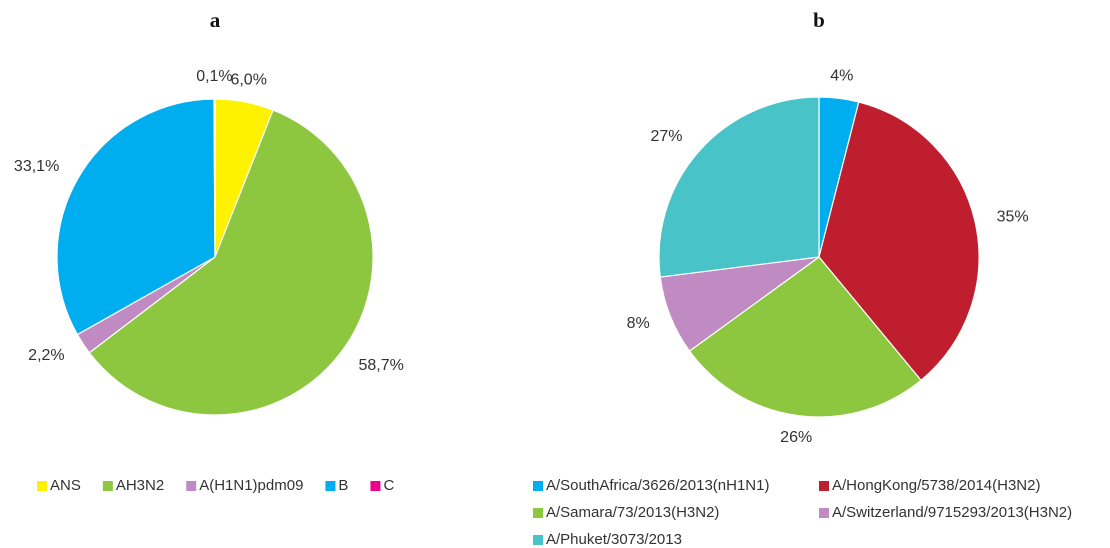 The width and height of the screenshot is (1110, 548). I want to click on chart-title: a, so click(215, 20).